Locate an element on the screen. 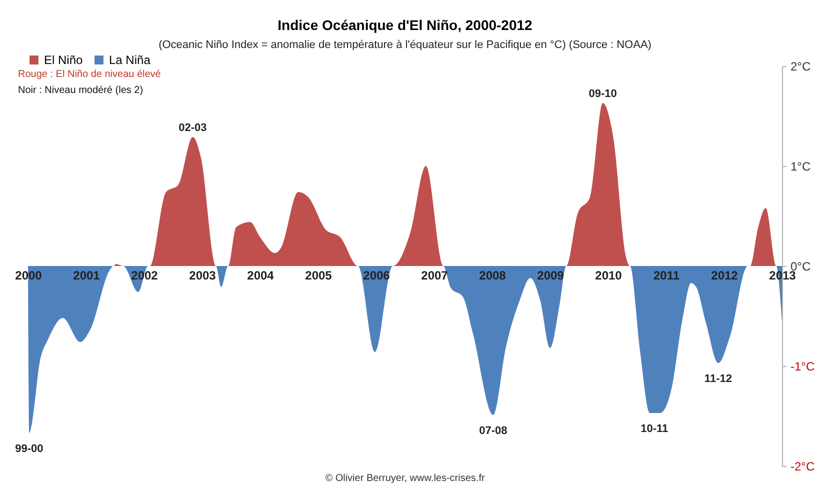 Image resolution: width=820 pixels, height=483 pixels. annotation: 07-08 is located at coordinates (493, 431).